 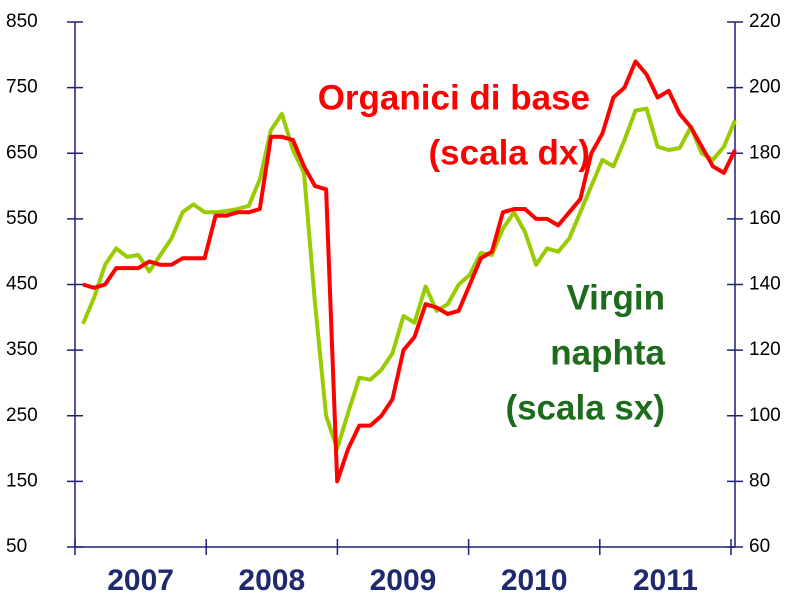 I want to click on annotation: naphta, so click(x=607, y=352).